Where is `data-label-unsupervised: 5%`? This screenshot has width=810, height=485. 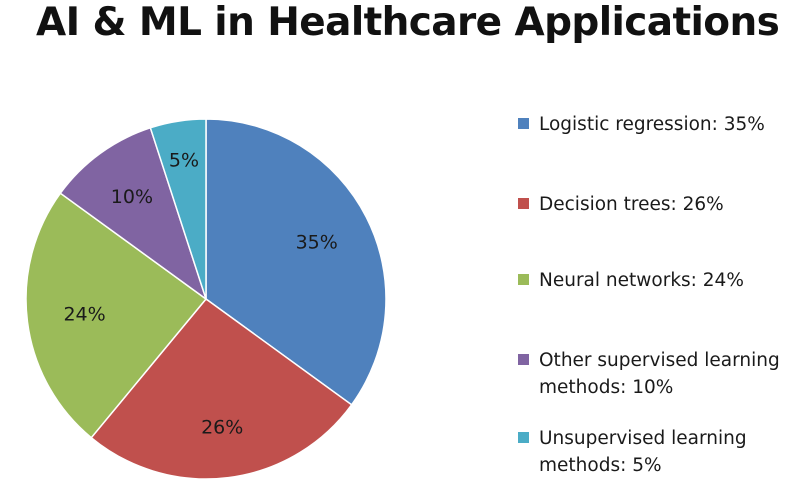 data-label-unsupervised: 5% is located at coordinates (184, 160).